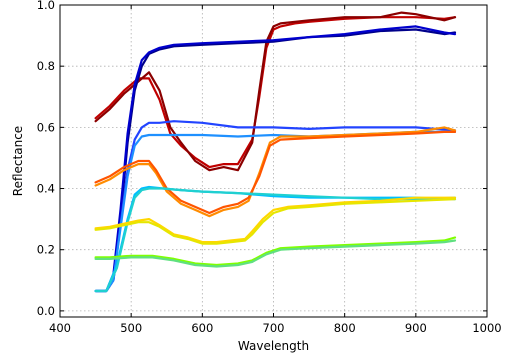 Image resolution: width=507 pixels, height=364 pixels. Describe the element at coordinates (486, 328) in the screenshot. I see `x-tick-label: 1000` at that location.